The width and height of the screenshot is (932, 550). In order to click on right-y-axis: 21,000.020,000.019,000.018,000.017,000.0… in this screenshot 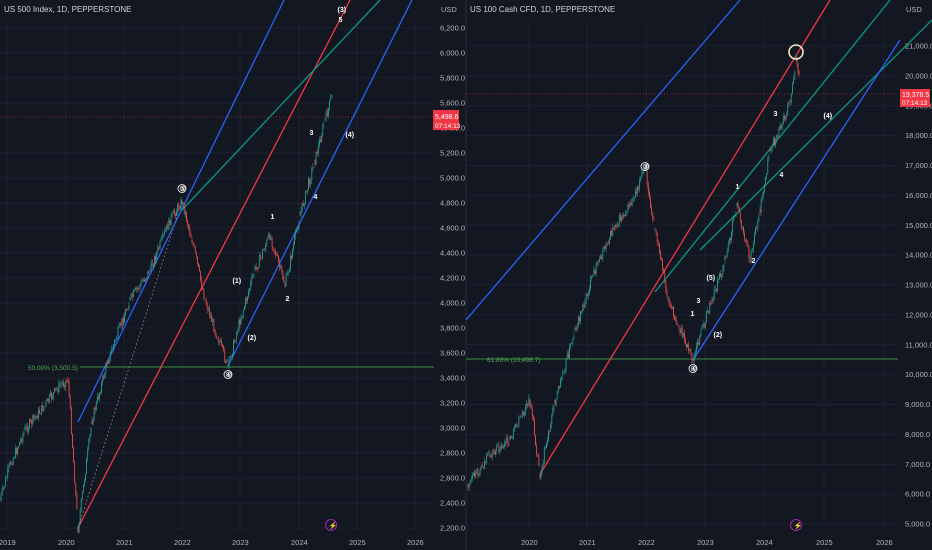, I will do `click(918, 285)`.